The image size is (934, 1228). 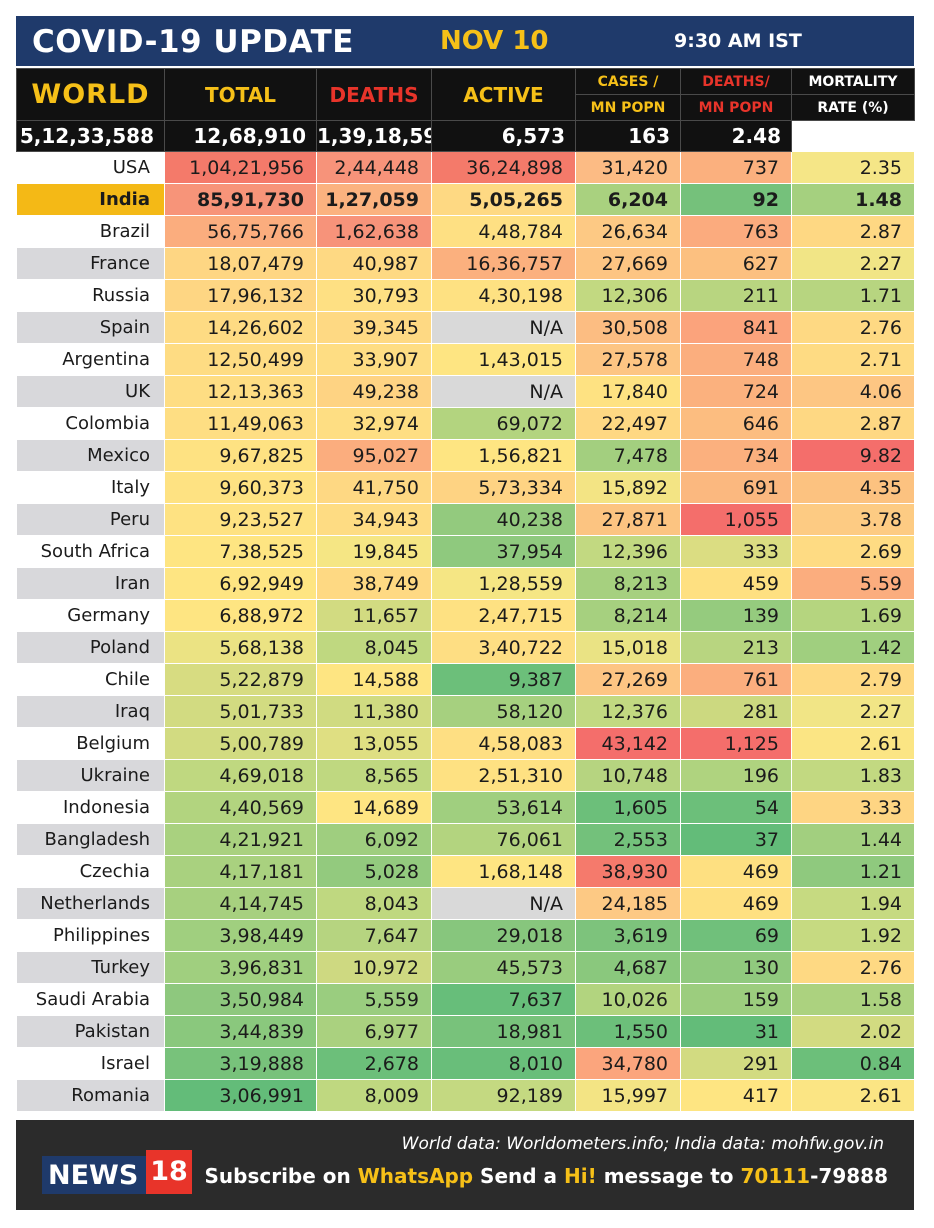 What do you see at coordinates (374, 903) in the screenshot?
I see `cell-deaths: 8,043` at bounding box center [374, 903].